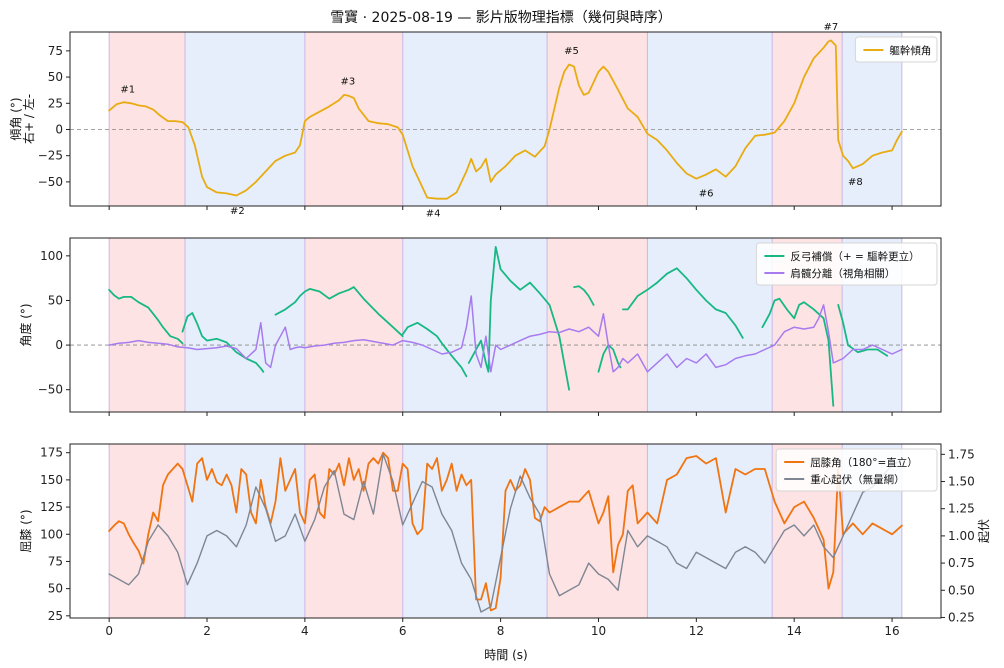  I want to click on legend-entry: 軀幹傾角, so click(910, 50).